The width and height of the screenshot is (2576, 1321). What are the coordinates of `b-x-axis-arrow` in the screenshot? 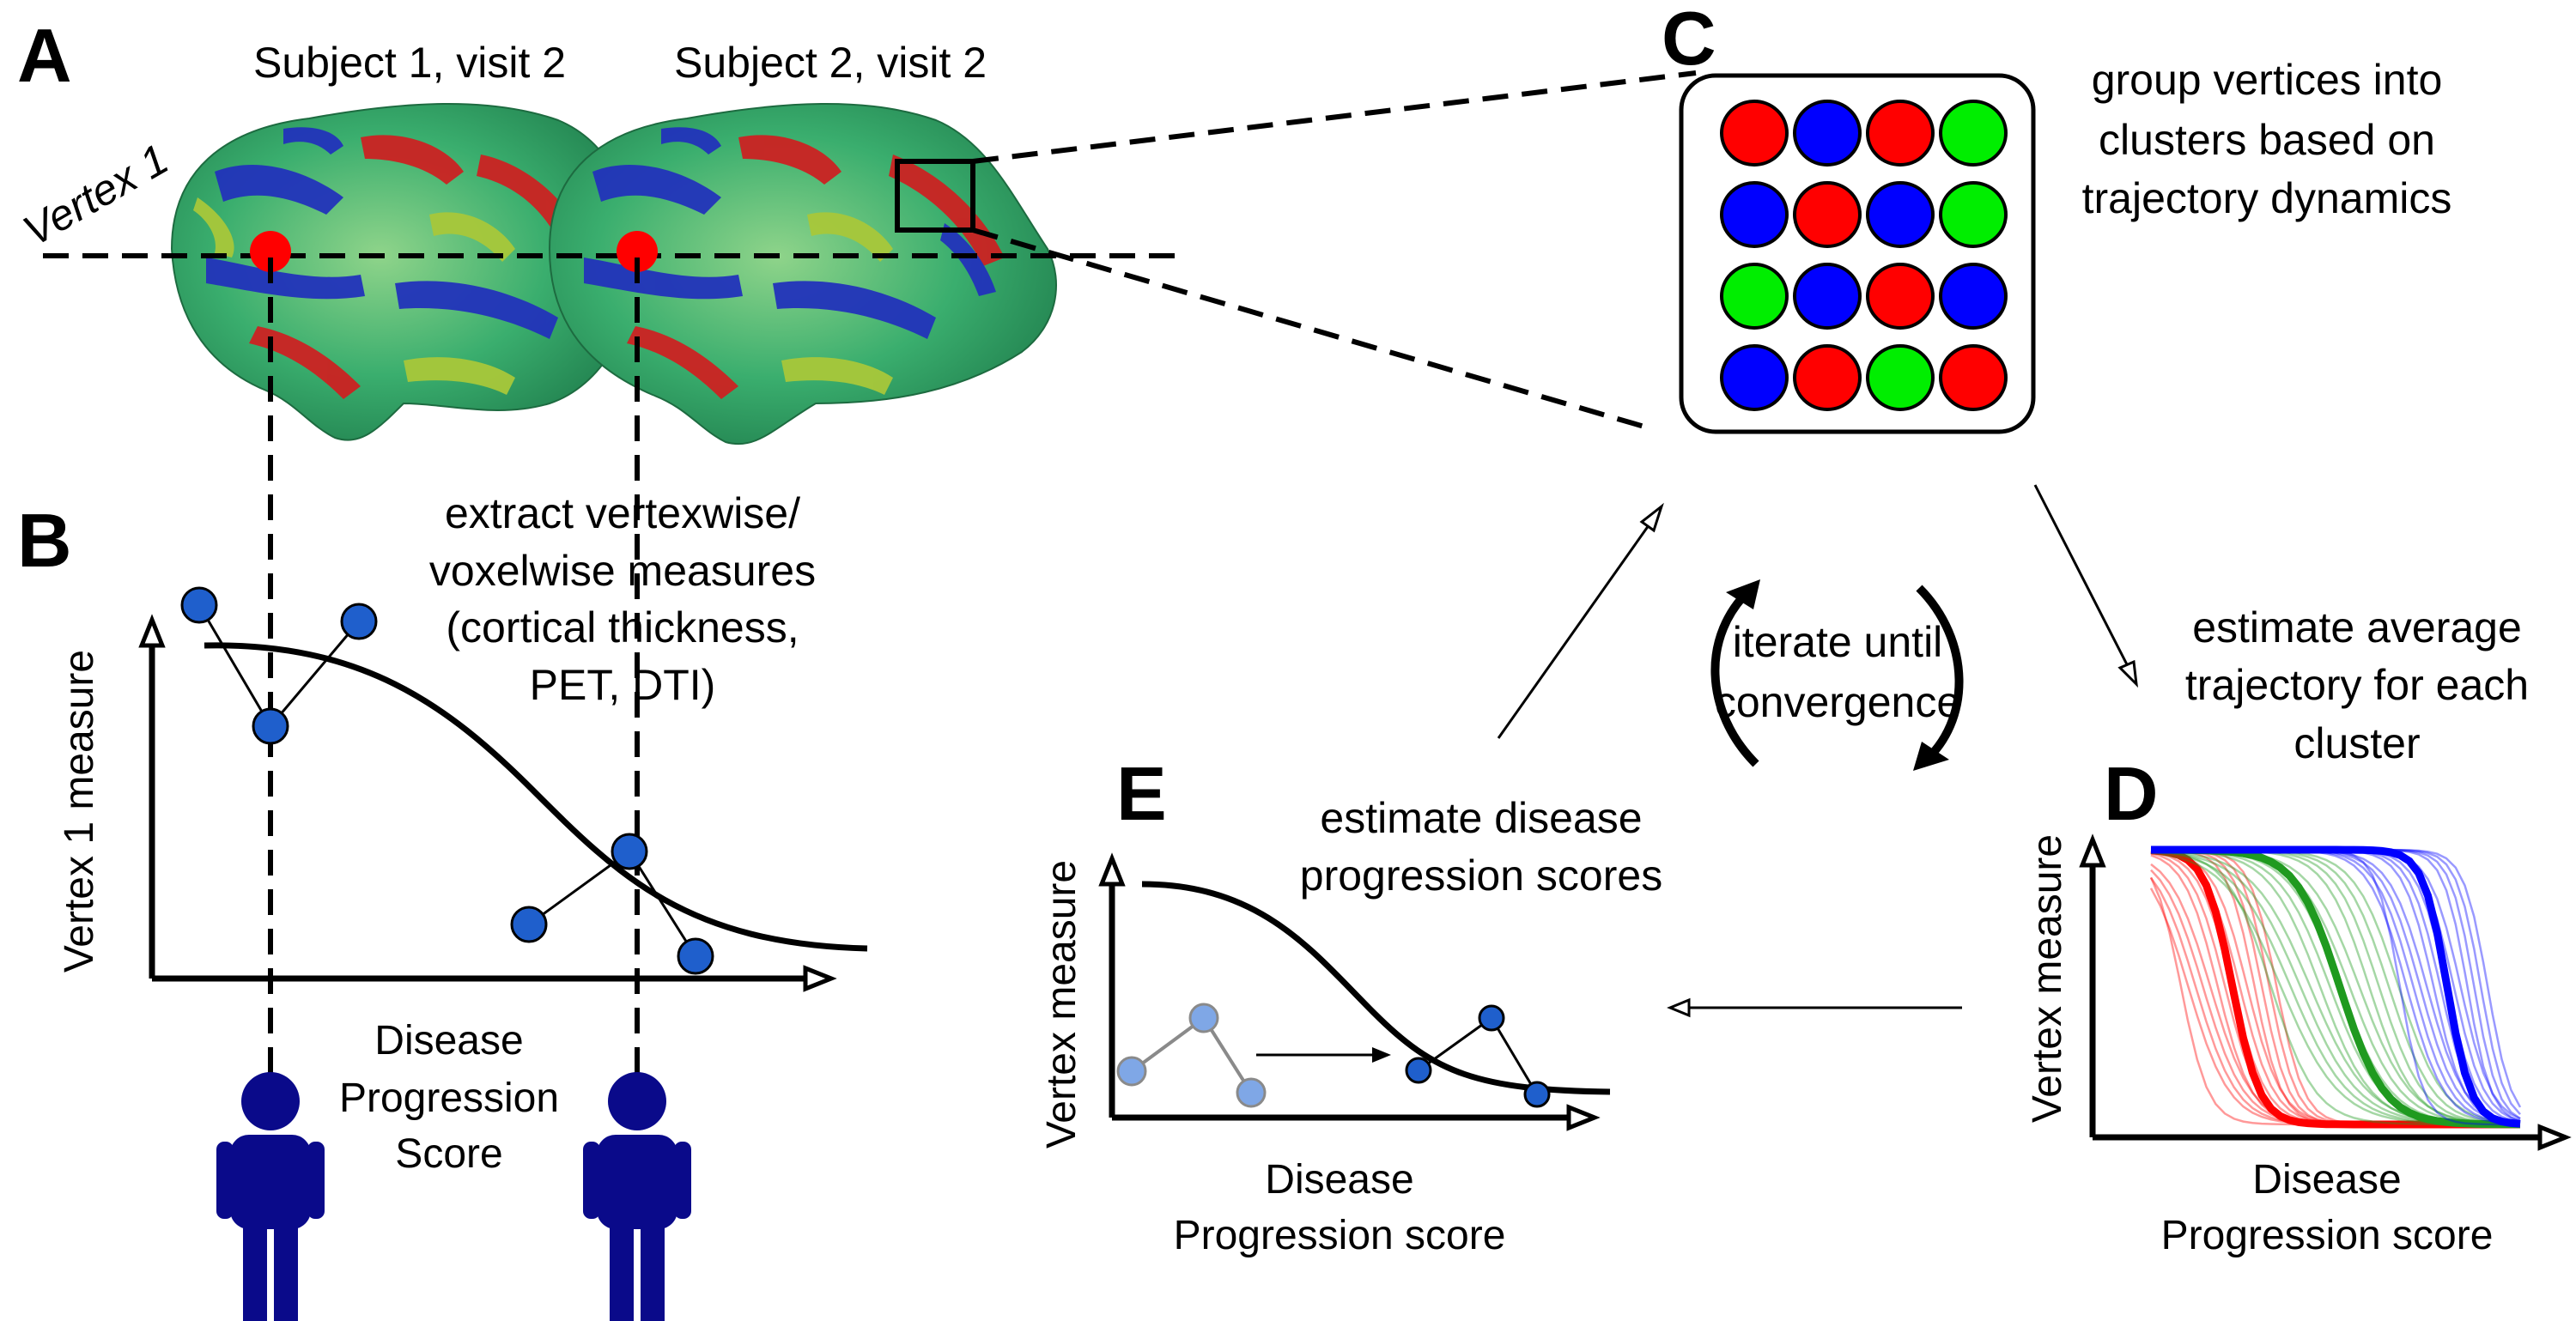 It's located at (820, 979).